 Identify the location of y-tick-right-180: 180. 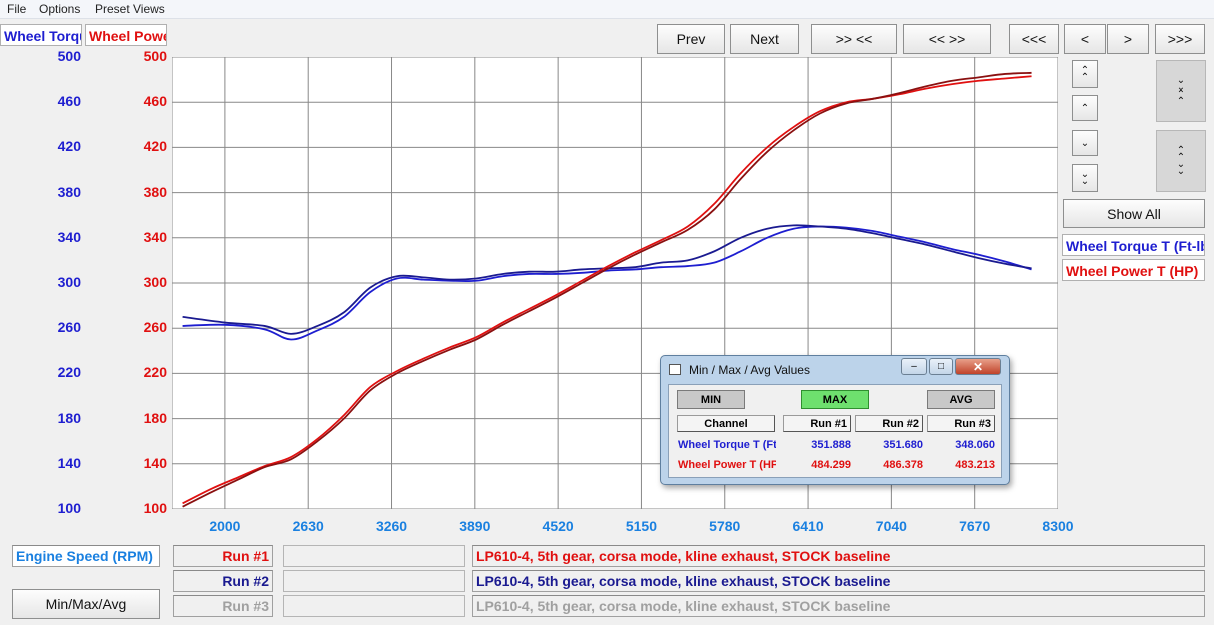
(155, 417).